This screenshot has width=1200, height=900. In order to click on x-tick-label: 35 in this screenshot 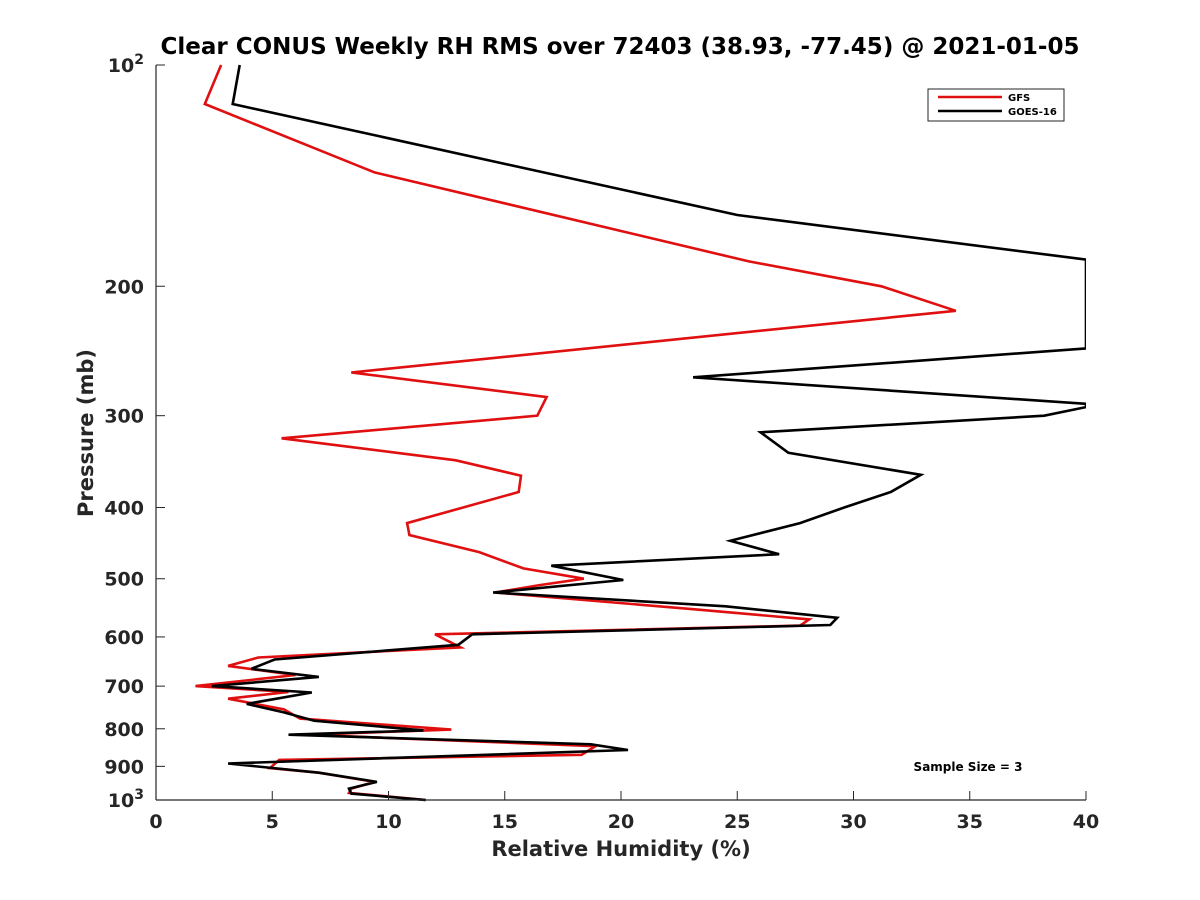, I will do `click(970, 822)`.